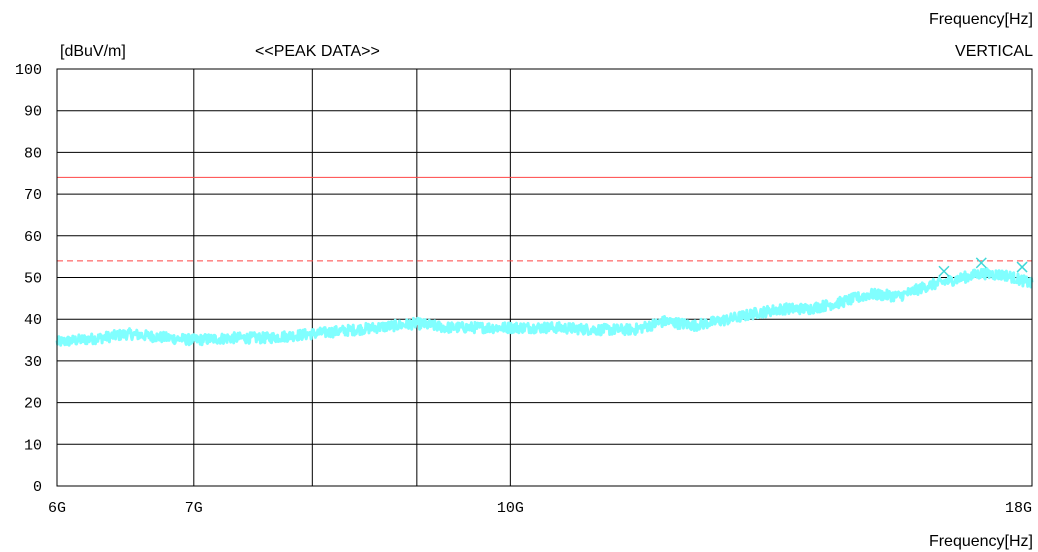 The height and width of the screenshot is (552, 1038). What do you see at coordinates (540, 508) in the screenshot?
I see `x-tick-labels: 6G 7G 10G 18G` at bounding box center [540, 508].